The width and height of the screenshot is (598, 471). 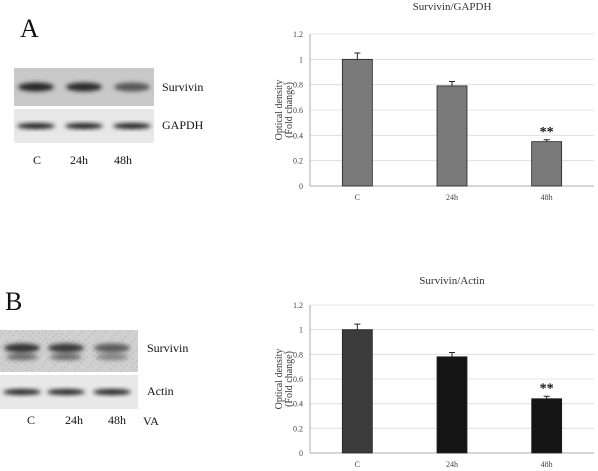 I want to click on blot-b-survivin, so click(x=69, y=351).